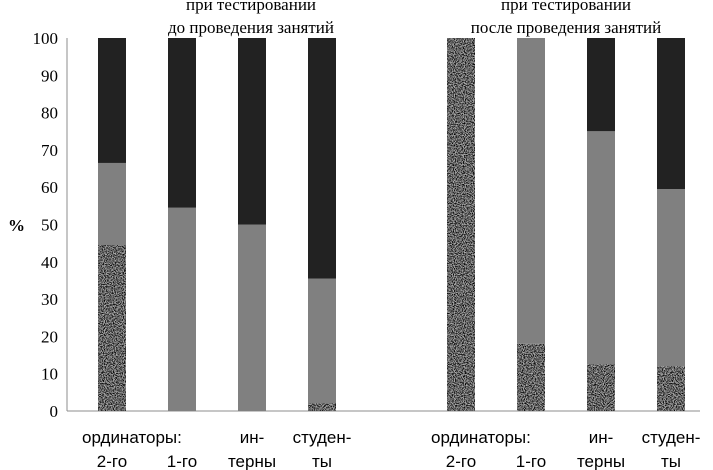 This screenshot has height=470, width=713. I want to click on y-axis-label: %, so click(16, 225).